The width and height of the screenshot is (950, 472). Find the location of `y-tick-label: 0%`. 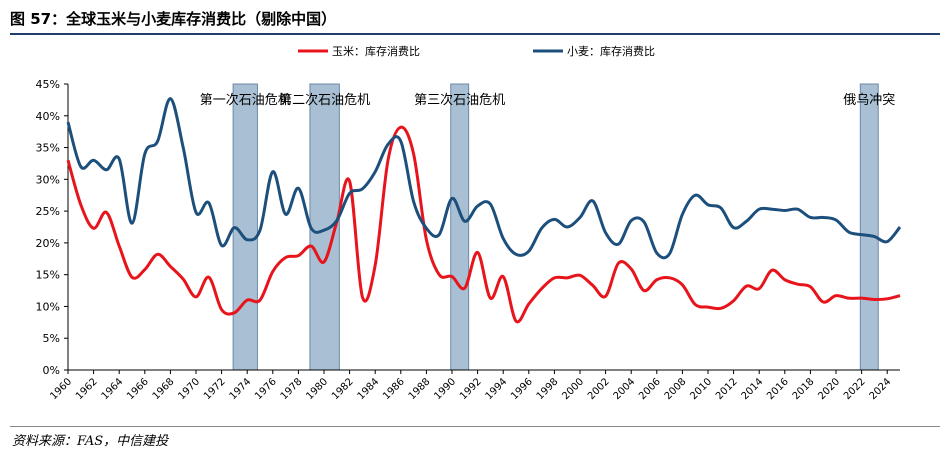

y-tick-label: 0% is located at coordinates (51, 370).